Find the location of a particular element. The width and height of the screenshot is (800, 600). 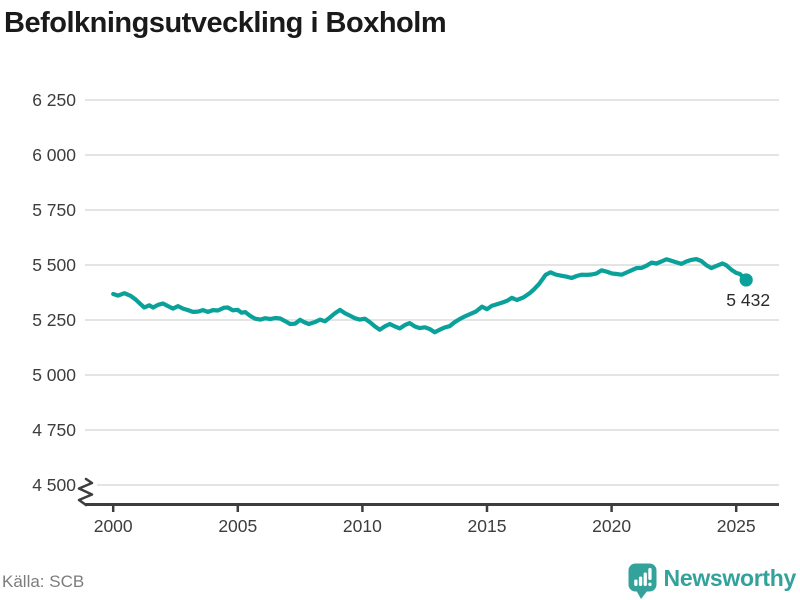

x-axis-label: 2005 is located at coordinates (238, 526).